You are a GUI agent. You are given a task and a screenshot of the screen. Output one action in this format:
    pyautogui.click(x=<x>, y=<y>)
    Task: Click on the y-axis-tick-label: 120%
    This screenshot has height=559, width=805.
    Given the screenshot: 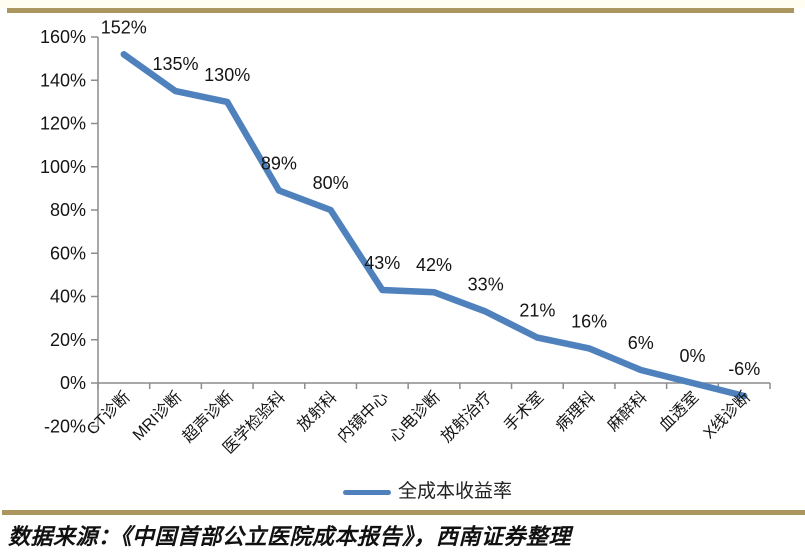 What is the action you would take?
    pyautogui.click(x=63, y=124)
    